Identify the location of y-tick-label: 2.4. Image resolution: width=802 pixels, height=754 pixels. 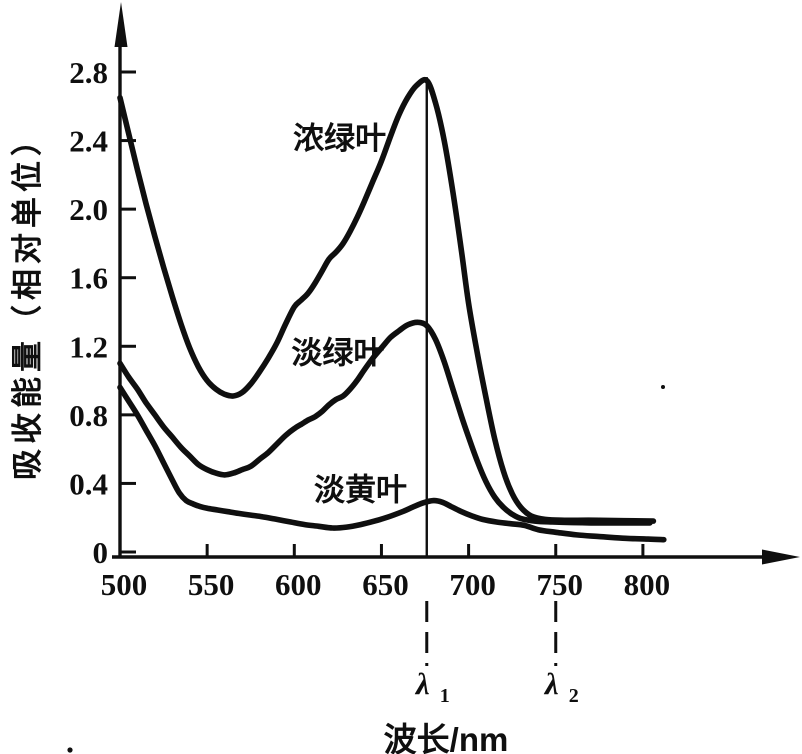
(88, 141).